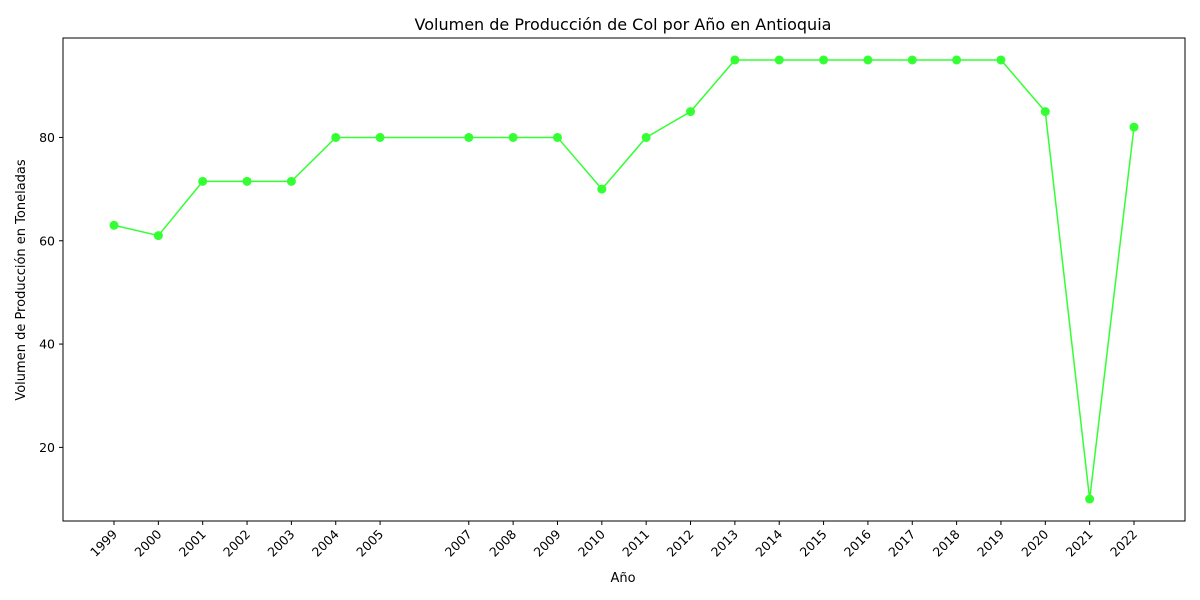  Describe the element at coordinates (236, 543) in the screenshot. I see `x-tick-label: 2002` at that location.